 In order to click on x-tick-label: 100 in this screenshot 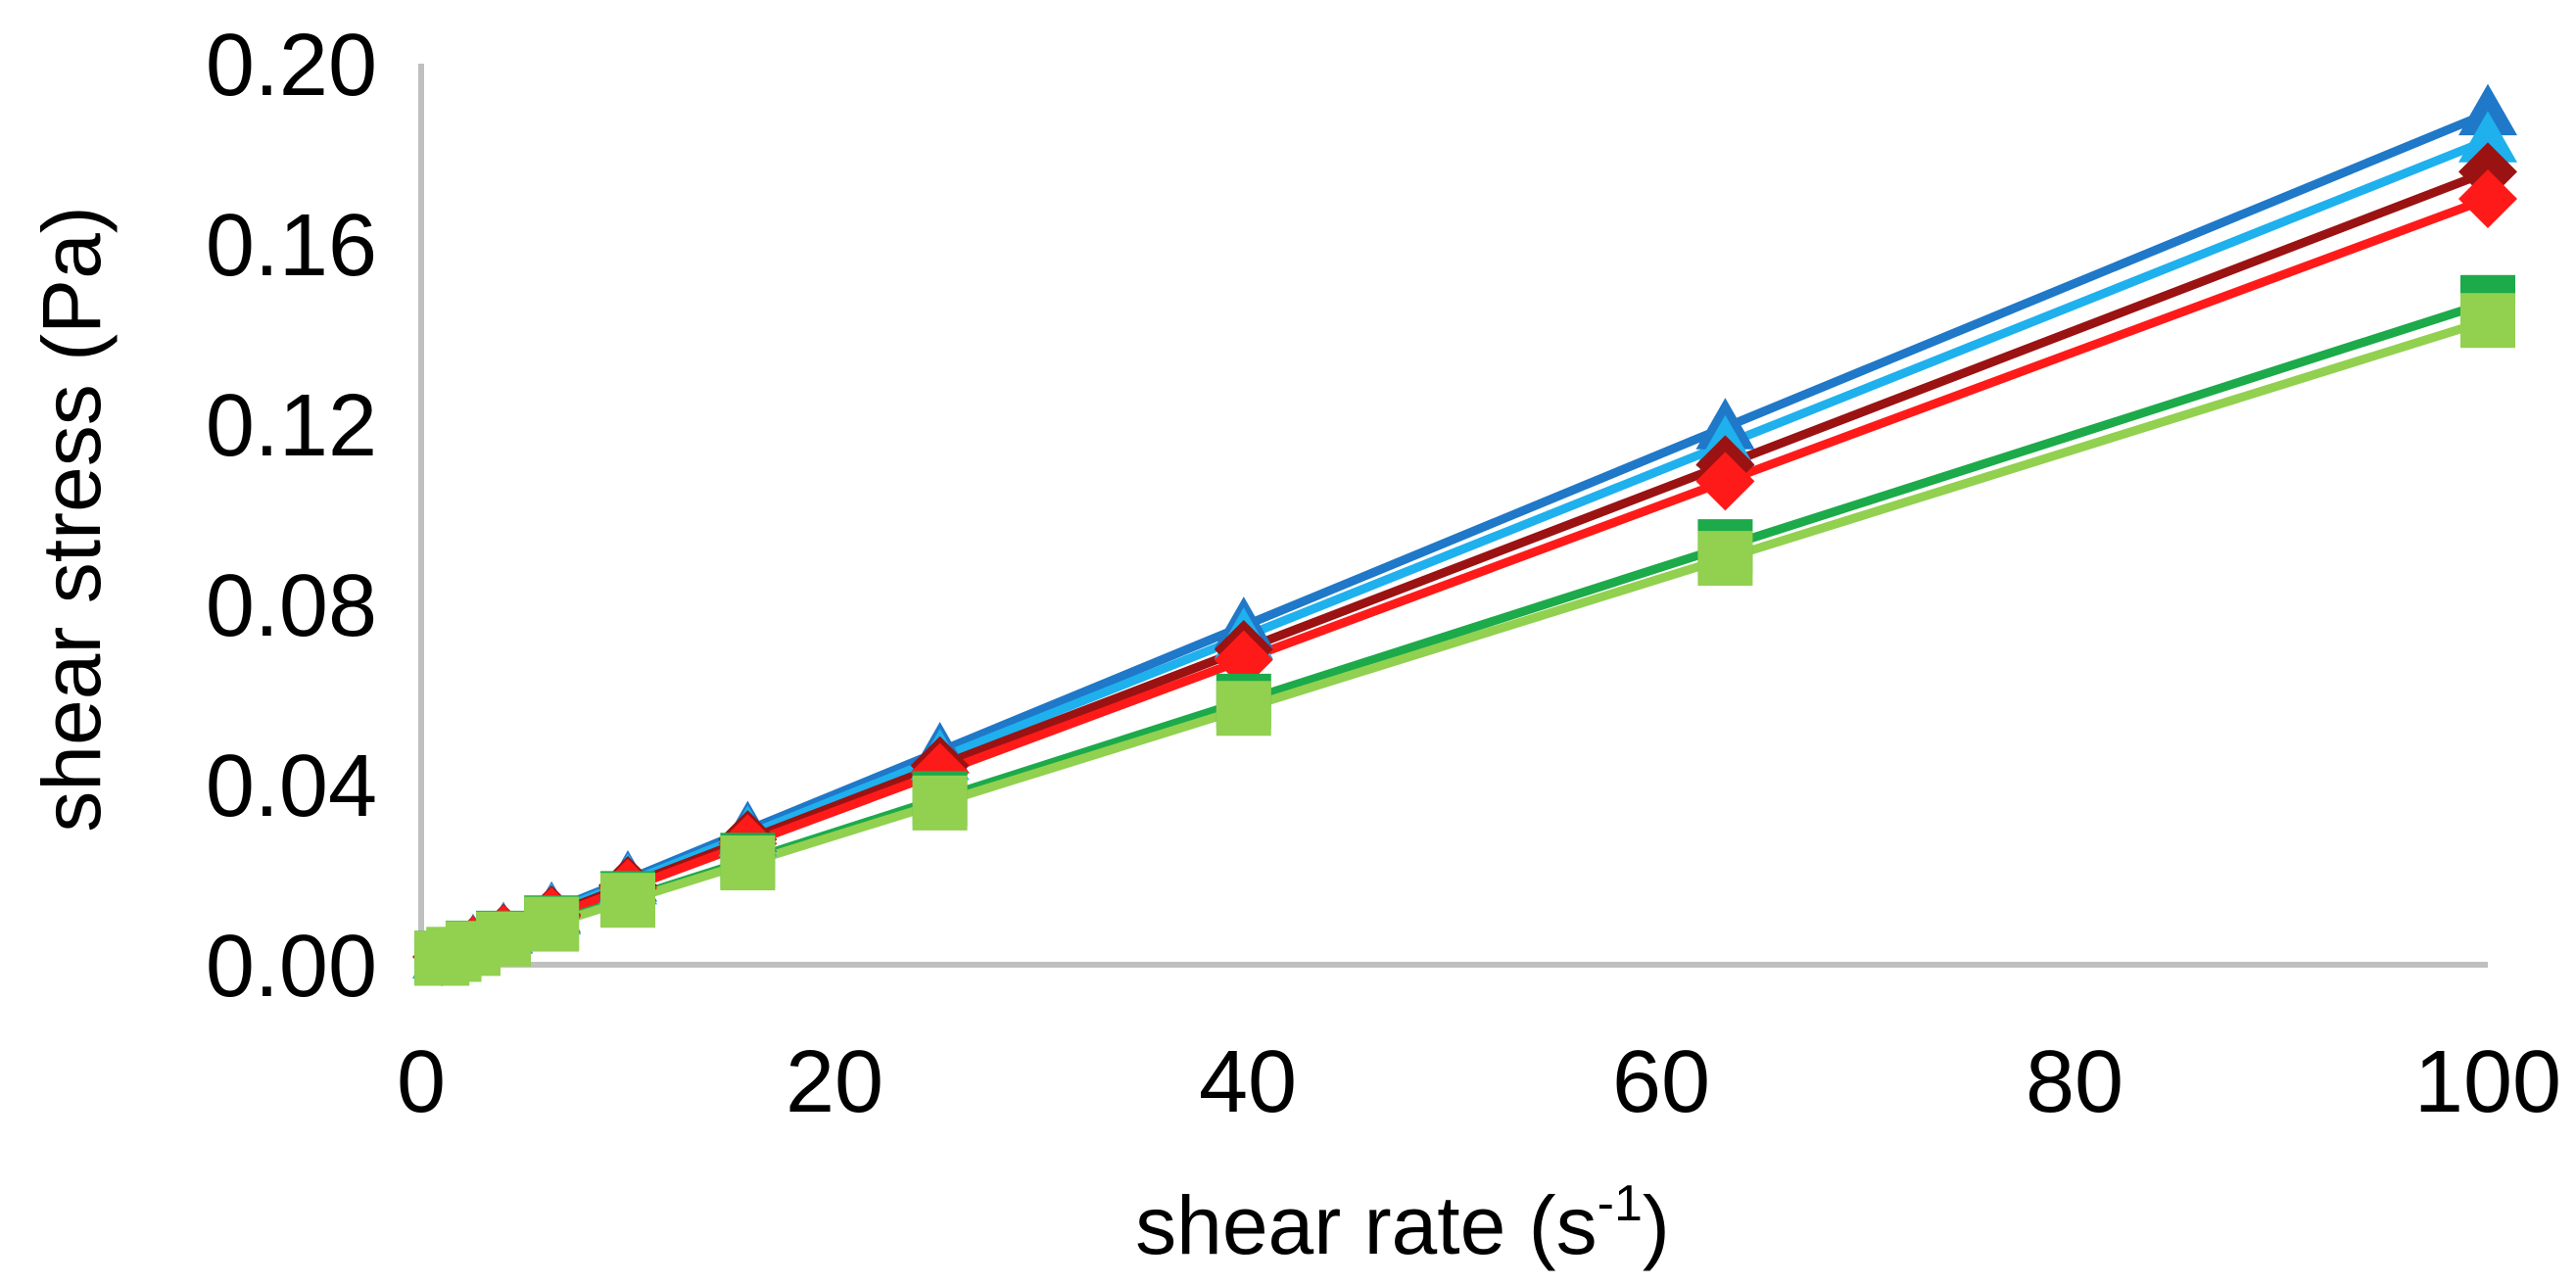, I will do `click(2488, 1082)`.